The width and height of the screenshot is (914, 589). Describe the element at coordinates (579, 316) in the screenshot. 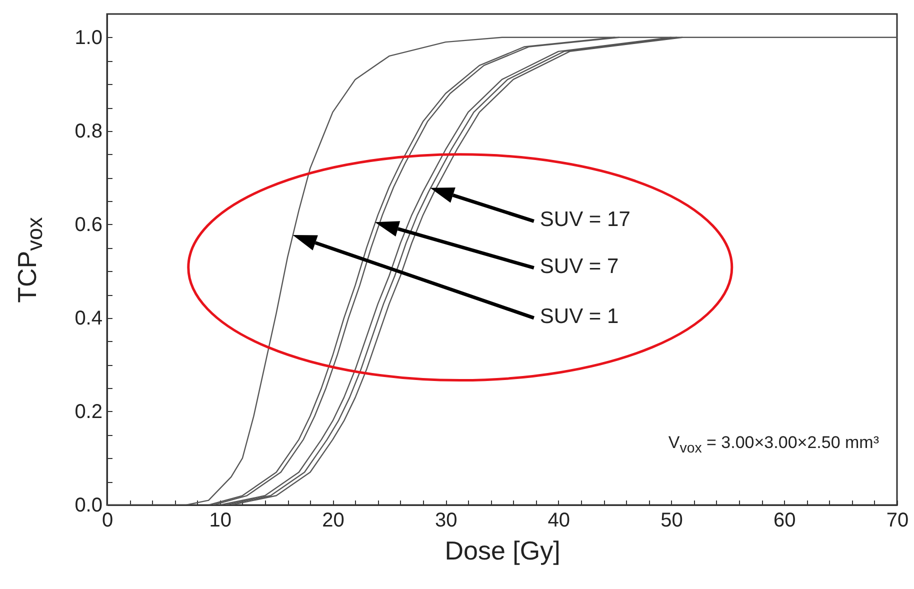

I see `annotation: SUV = 1` at that location.